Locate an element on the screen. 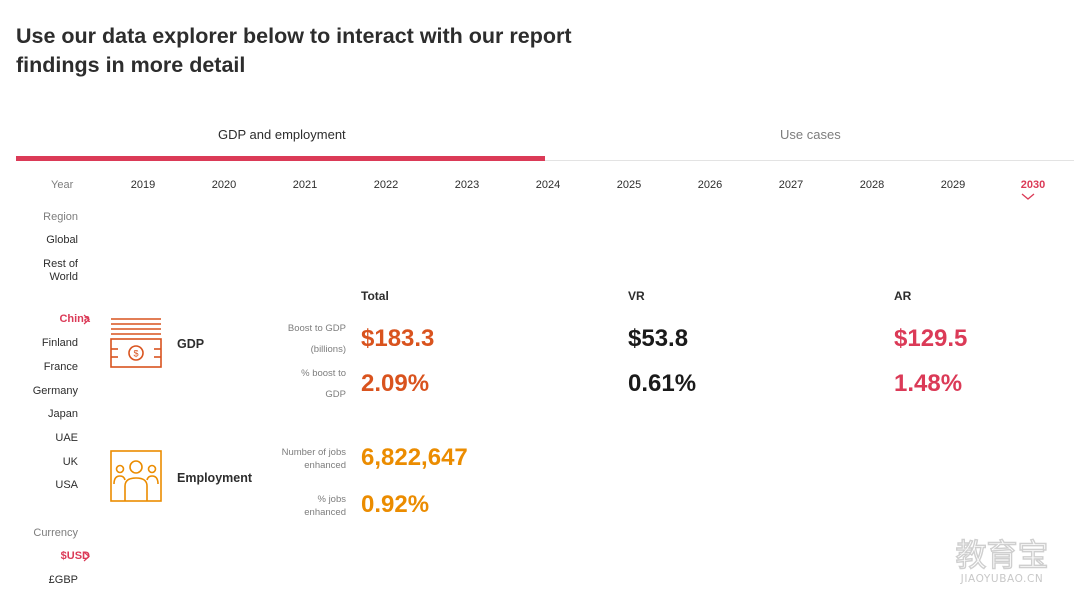  region-option-uae: UAE is located at coordinates (66, 438).